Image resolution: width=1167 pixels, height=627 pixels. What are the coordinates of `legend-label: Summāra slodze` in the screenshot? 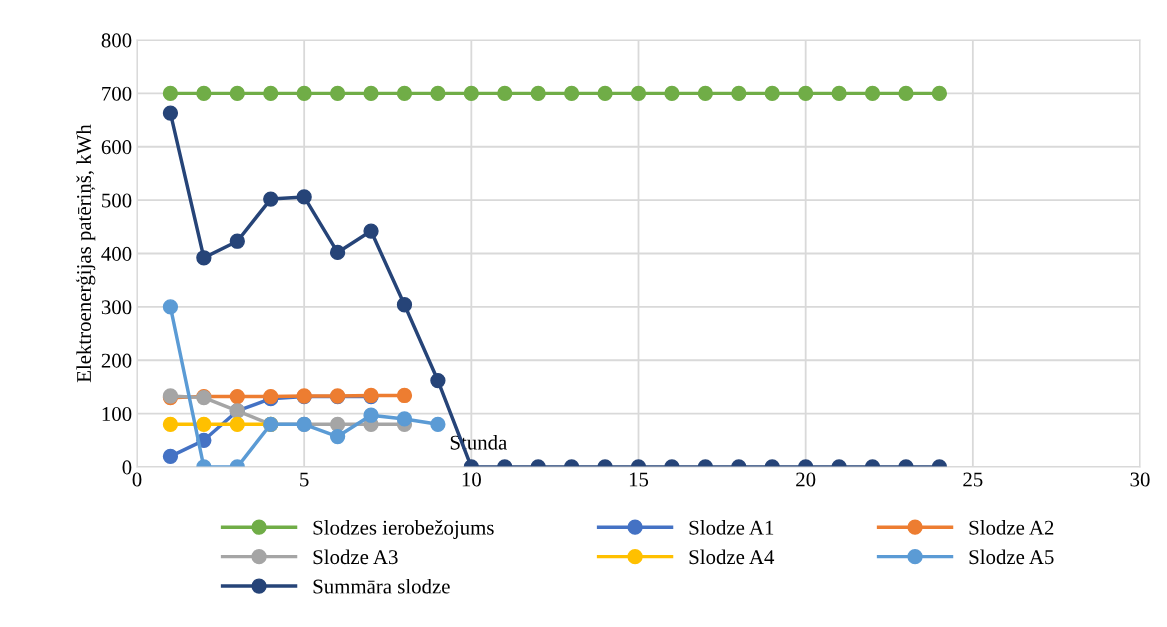 It's located at (381, 586).